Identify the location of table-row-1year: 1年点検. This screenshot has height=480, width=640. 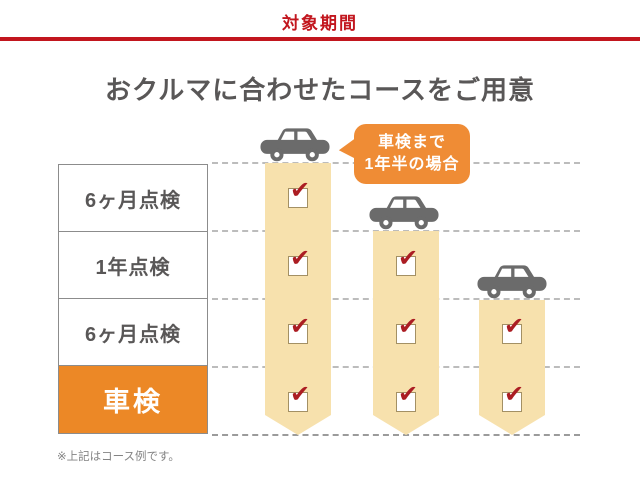
(133, 265).